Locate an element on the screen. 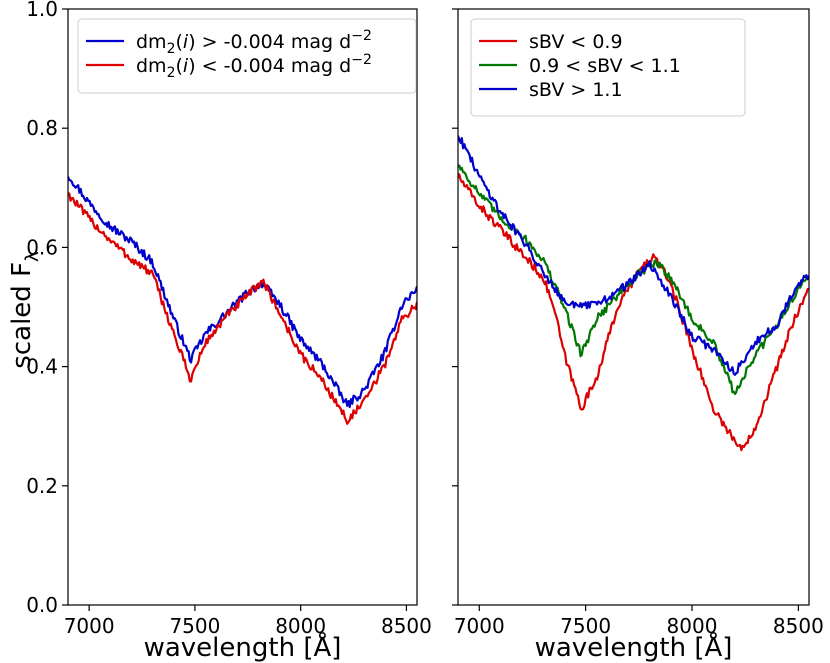  legend-entry: dm2(i) > -0.004 mag d−2 is located at coordinates (254, 42).